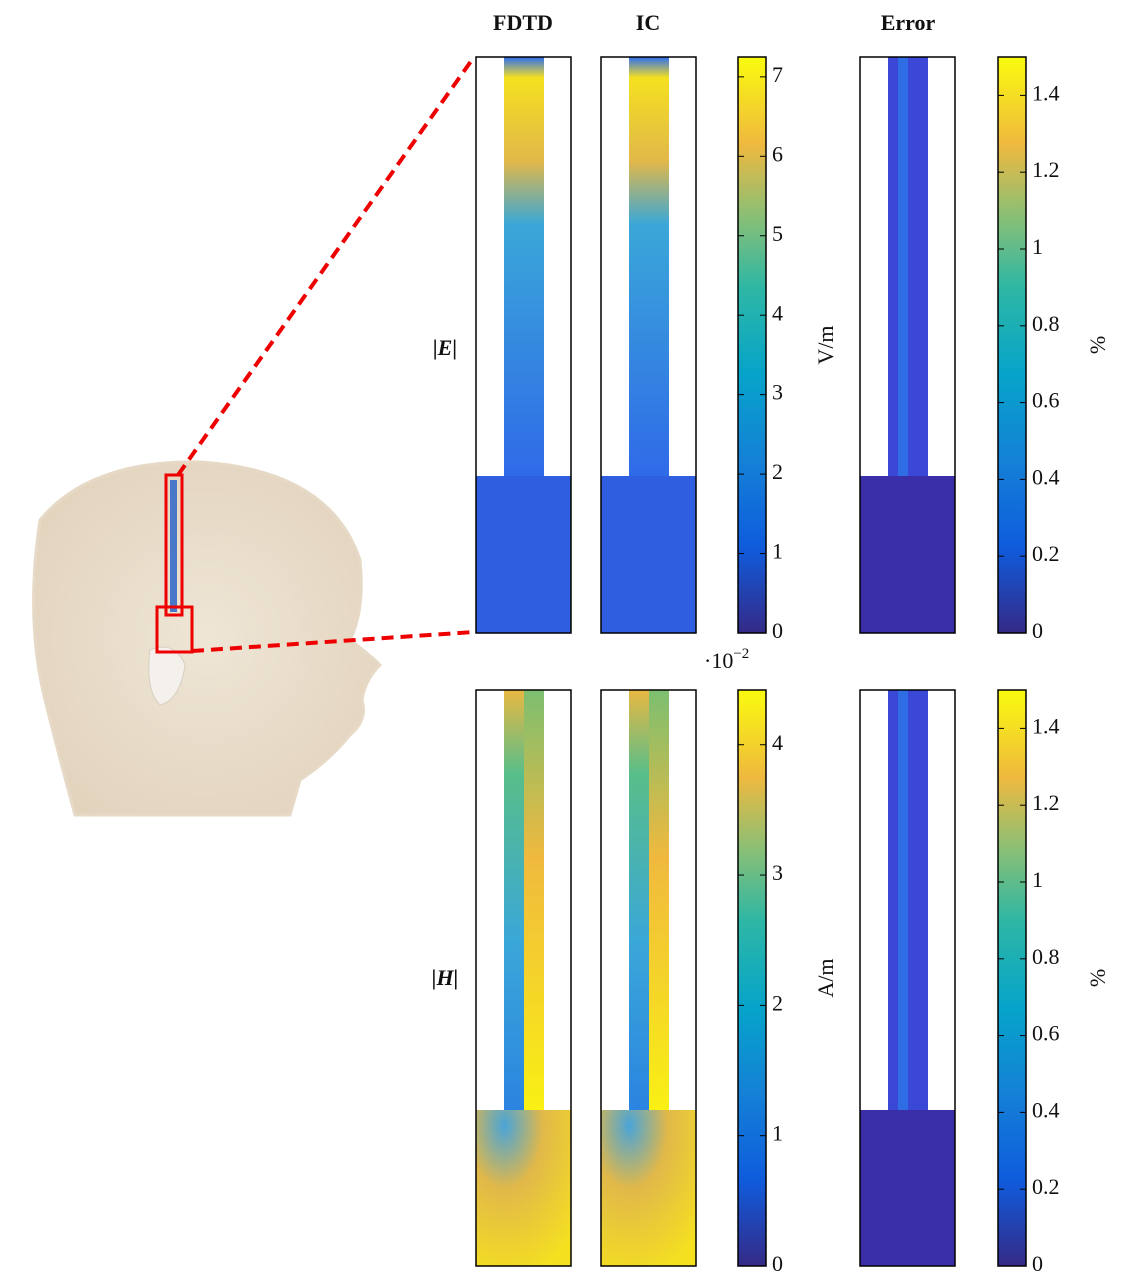  What do you see at coordinates (523, 22) in the screenshot?
I see `column-title: FDTD` at bounding box center [523, 22].